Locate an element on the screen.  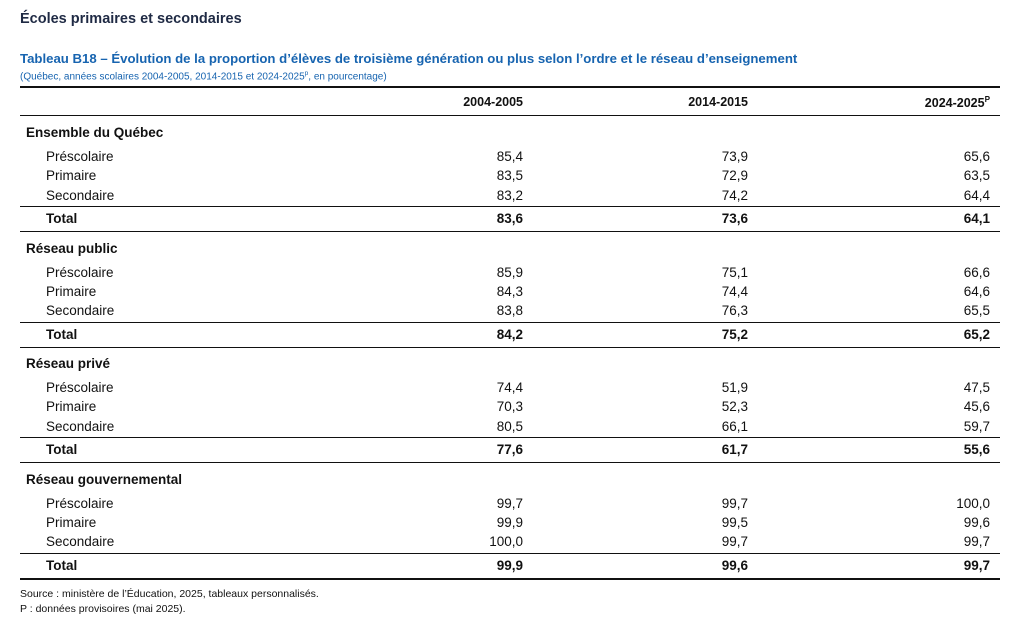
cell: 66,6 is located at coordinates (976, 272).